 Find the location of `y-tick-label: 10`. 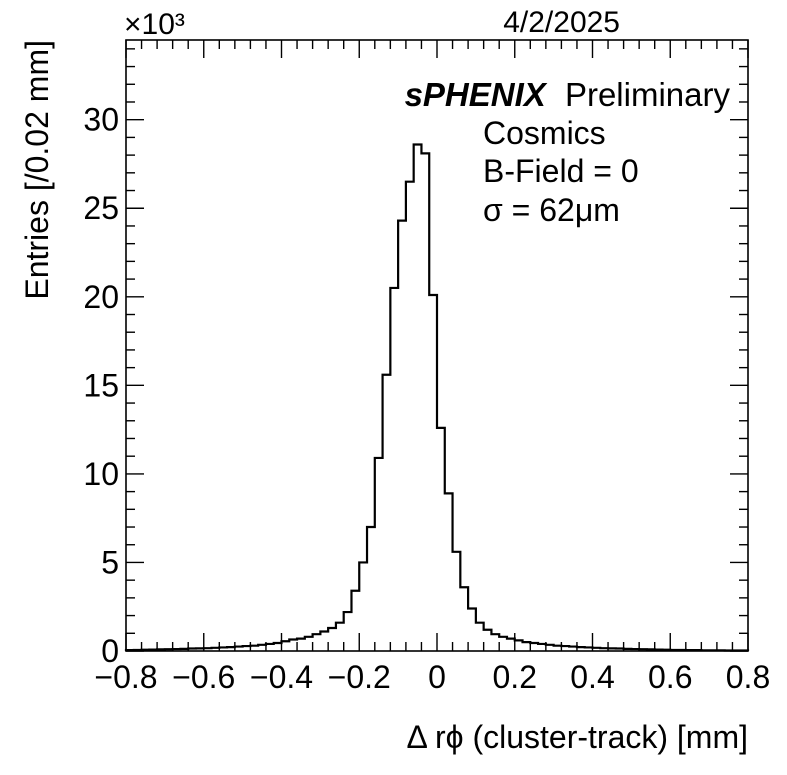

y-tick-label: 10 is located at coordinates (101, 474).